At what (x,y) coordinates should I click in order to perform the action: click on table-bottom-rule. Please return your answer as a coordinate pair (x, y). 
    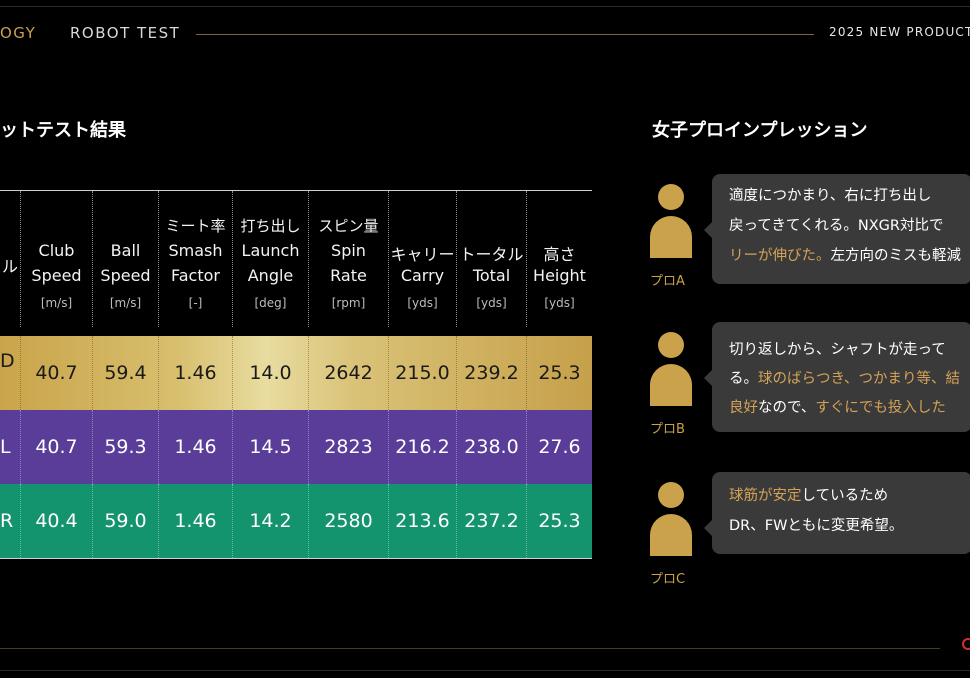
    Looking at the image, I should click on (296, 558).